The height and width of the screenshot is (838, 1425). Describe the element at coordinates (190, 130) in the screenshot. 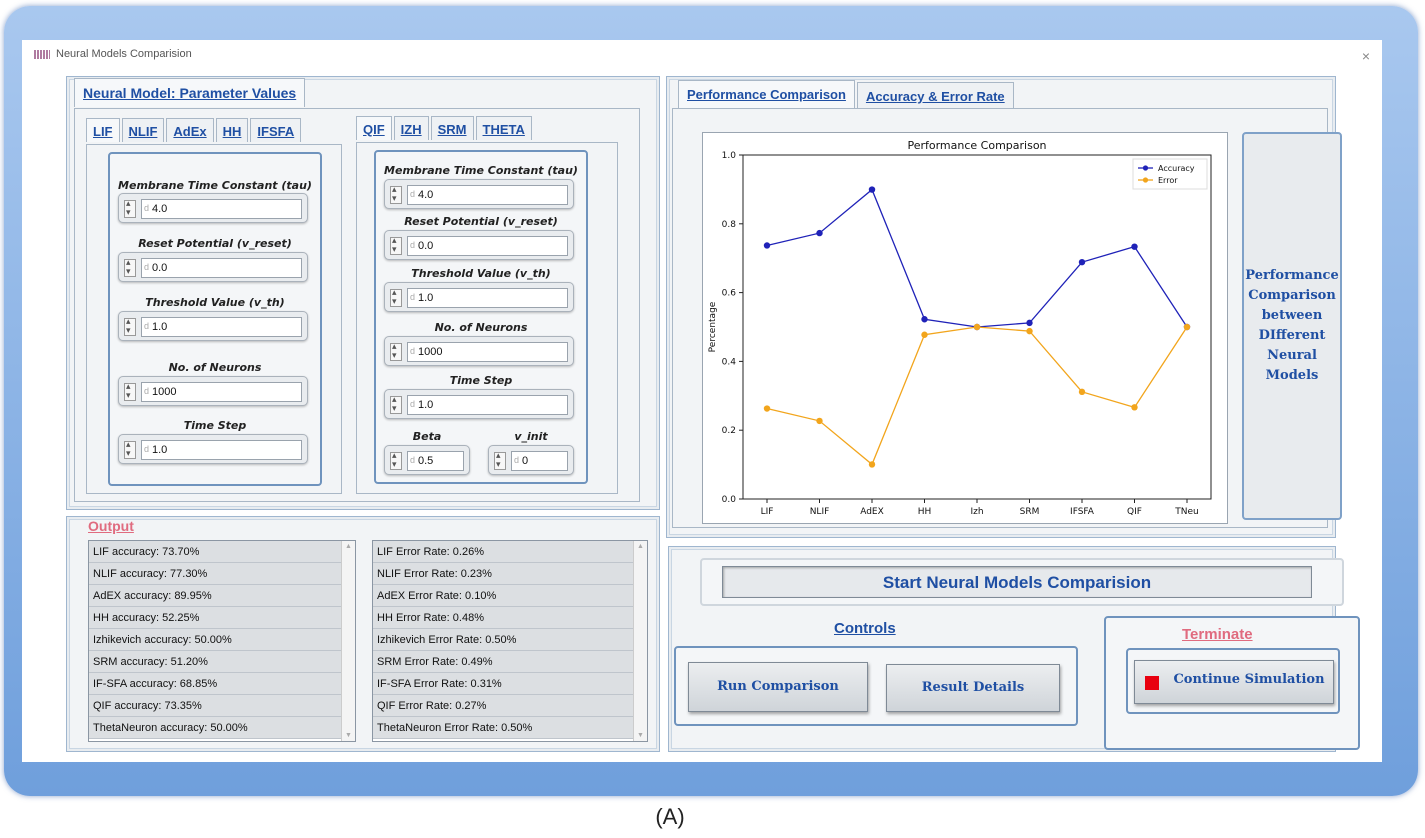

I see `tab-adex: AdEx` at that location.